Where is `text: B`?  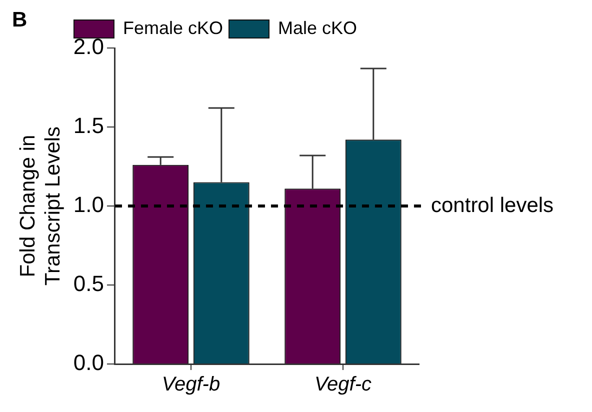 text: B is located at coordinates (20, 20).